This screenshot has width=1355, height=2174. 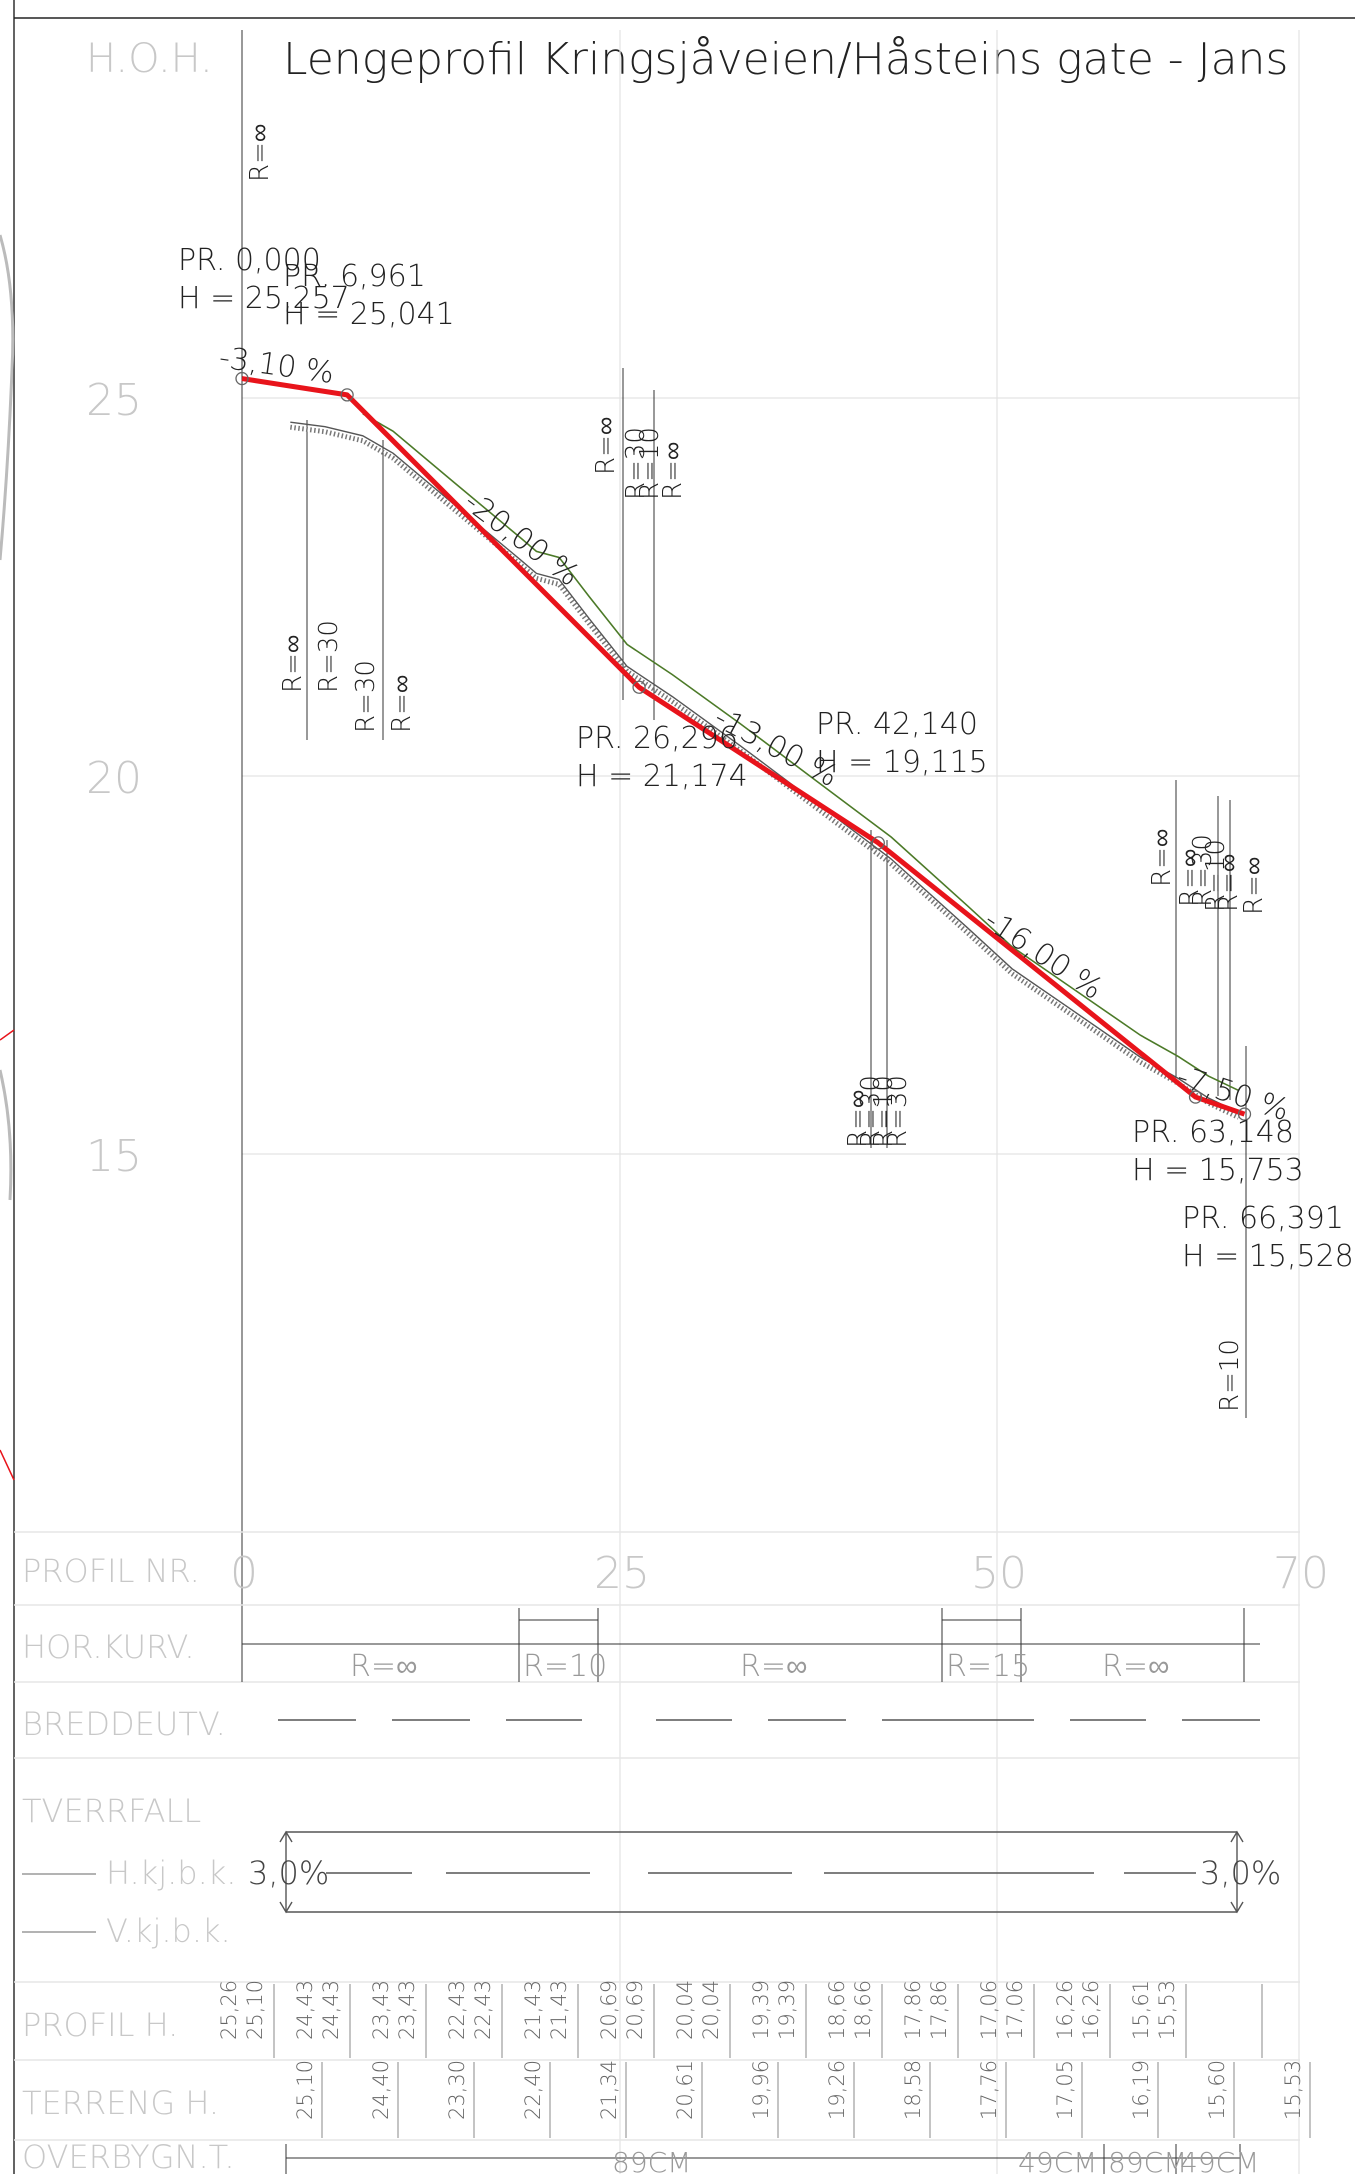 What do you see at coordinates (114, 778) in the screenshot?
I see `elevation-tick-20: 20` at bounding box center [114, 778].